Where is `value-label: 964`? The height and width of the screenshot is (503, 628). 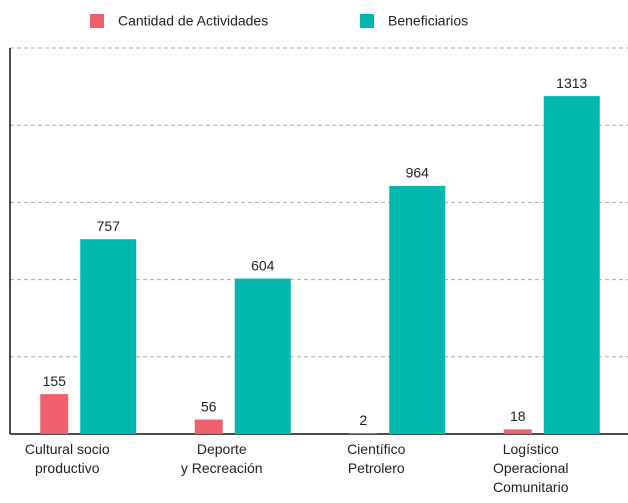 value-label: 964 is located at coordinates (418, 173).